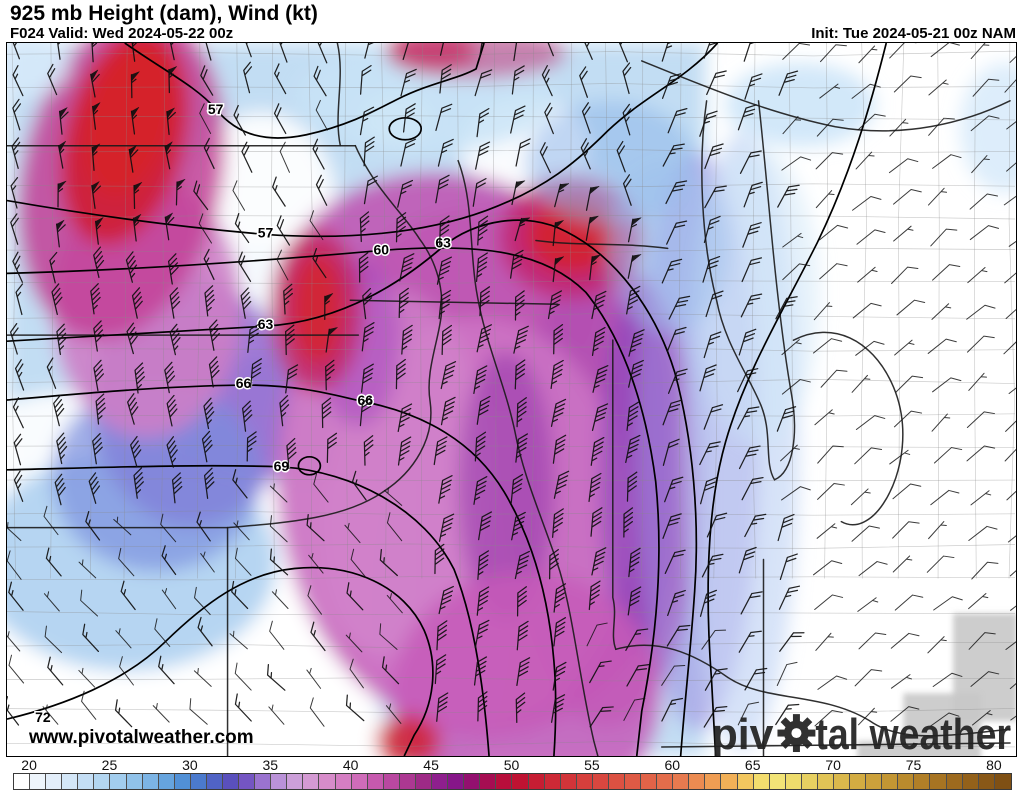 This screenshot has width=1024, height=791. Describe the element at coordinates (752, 765) in the screenshot. I see `colorbar-tick-label: 65` at that location.